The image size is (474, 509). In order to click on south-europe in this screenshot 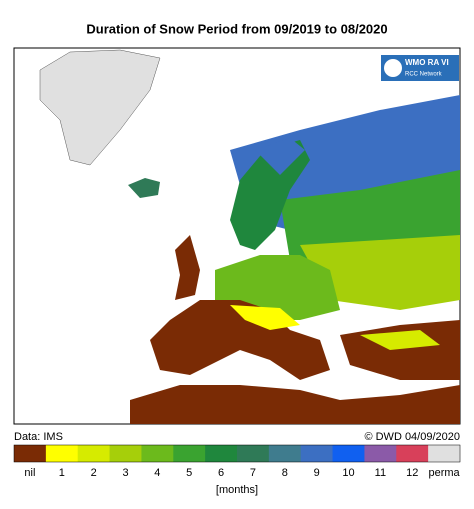, I will do `click(240, 340)`.